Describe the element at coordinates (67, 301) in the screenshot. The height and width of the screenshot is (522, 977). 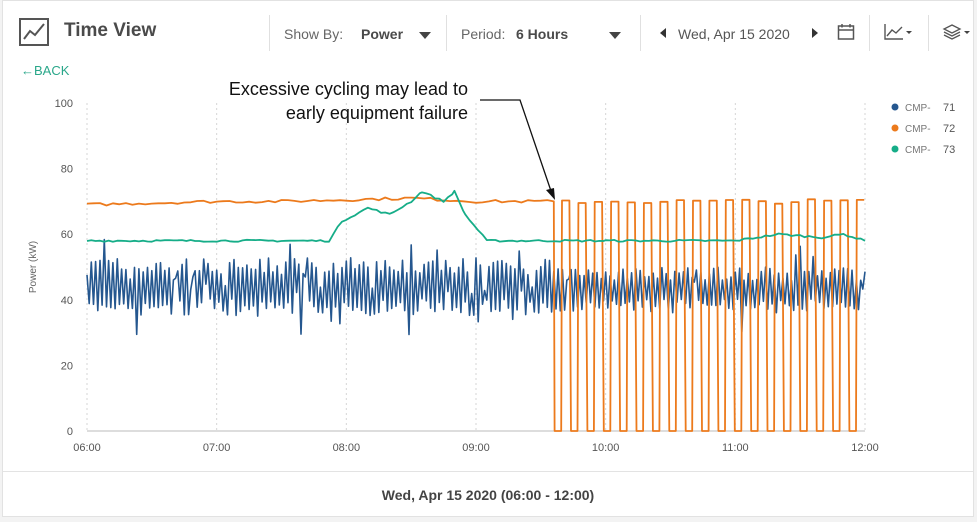
I see `y-tick-label: 40` at that location.